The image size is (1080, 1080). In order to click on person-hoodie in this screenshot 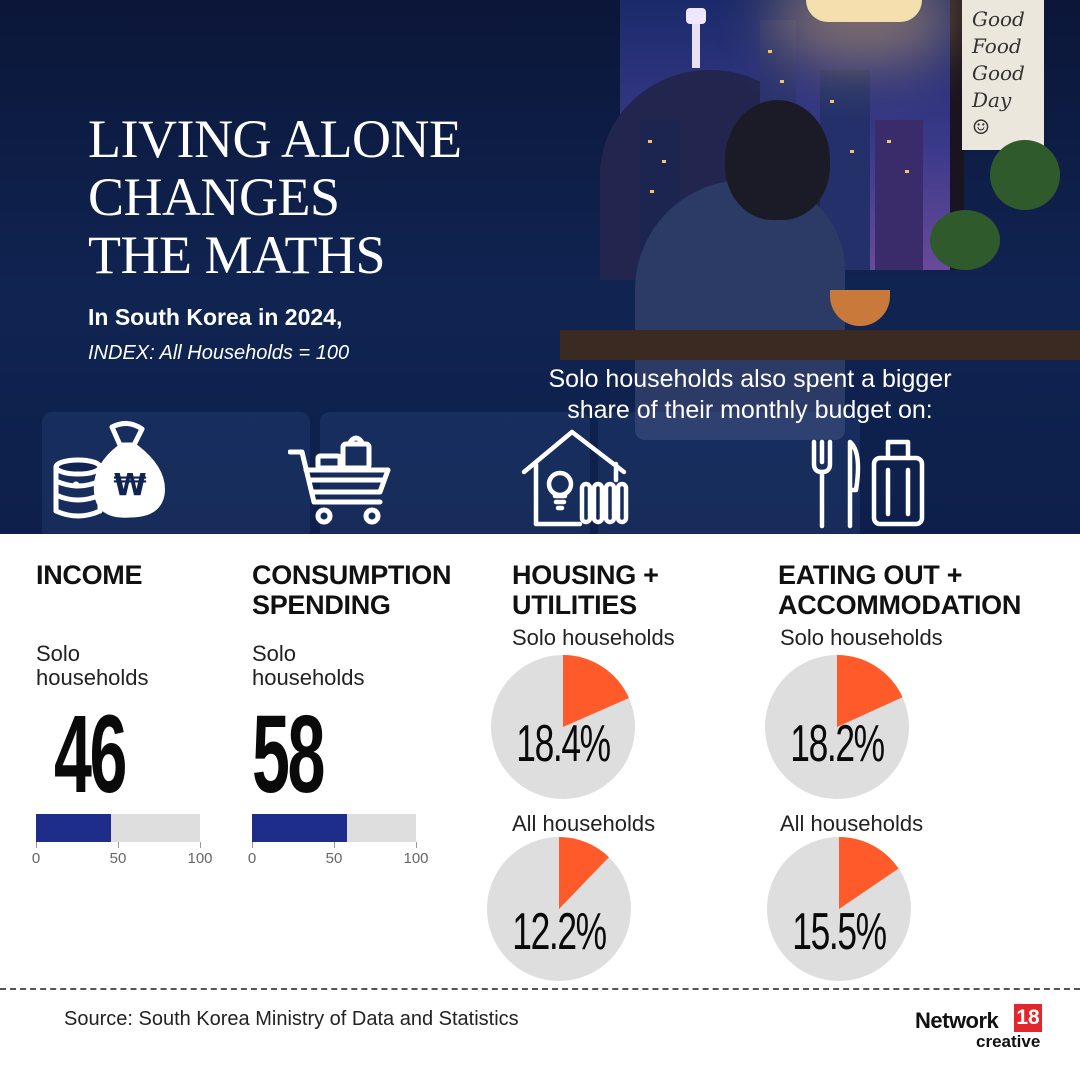, I will do `click(740, 310)`.